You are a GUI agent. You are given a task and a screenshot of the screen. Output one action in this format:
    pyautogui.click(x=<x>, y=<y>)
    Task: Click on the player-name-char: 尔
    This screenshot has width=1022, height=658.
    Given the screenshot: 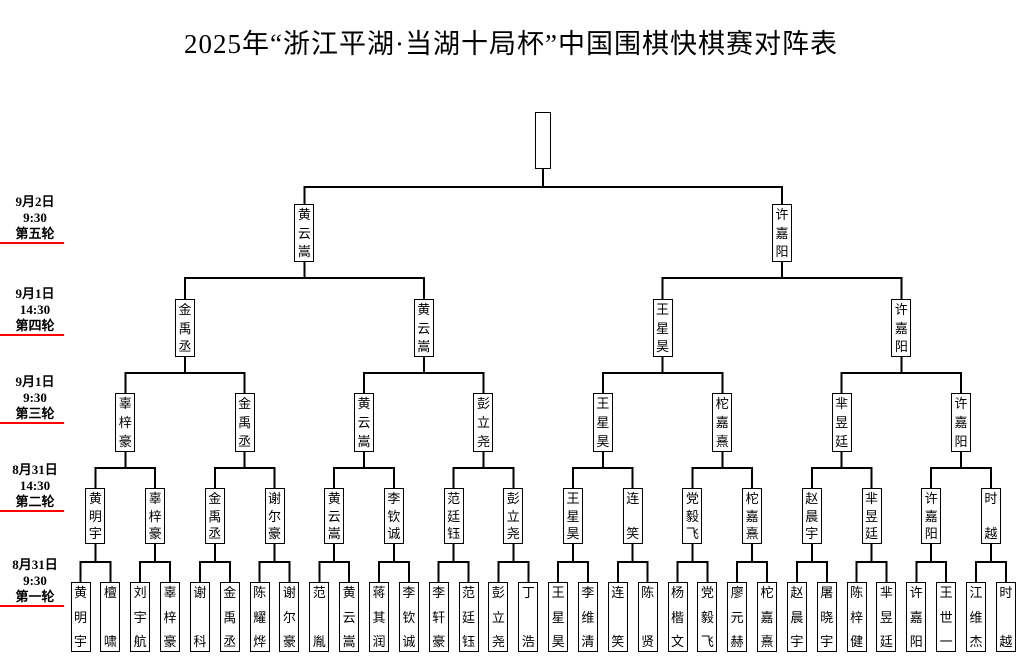 What is the action you would take?
    pyautogui.click(x=275, y=516)
    